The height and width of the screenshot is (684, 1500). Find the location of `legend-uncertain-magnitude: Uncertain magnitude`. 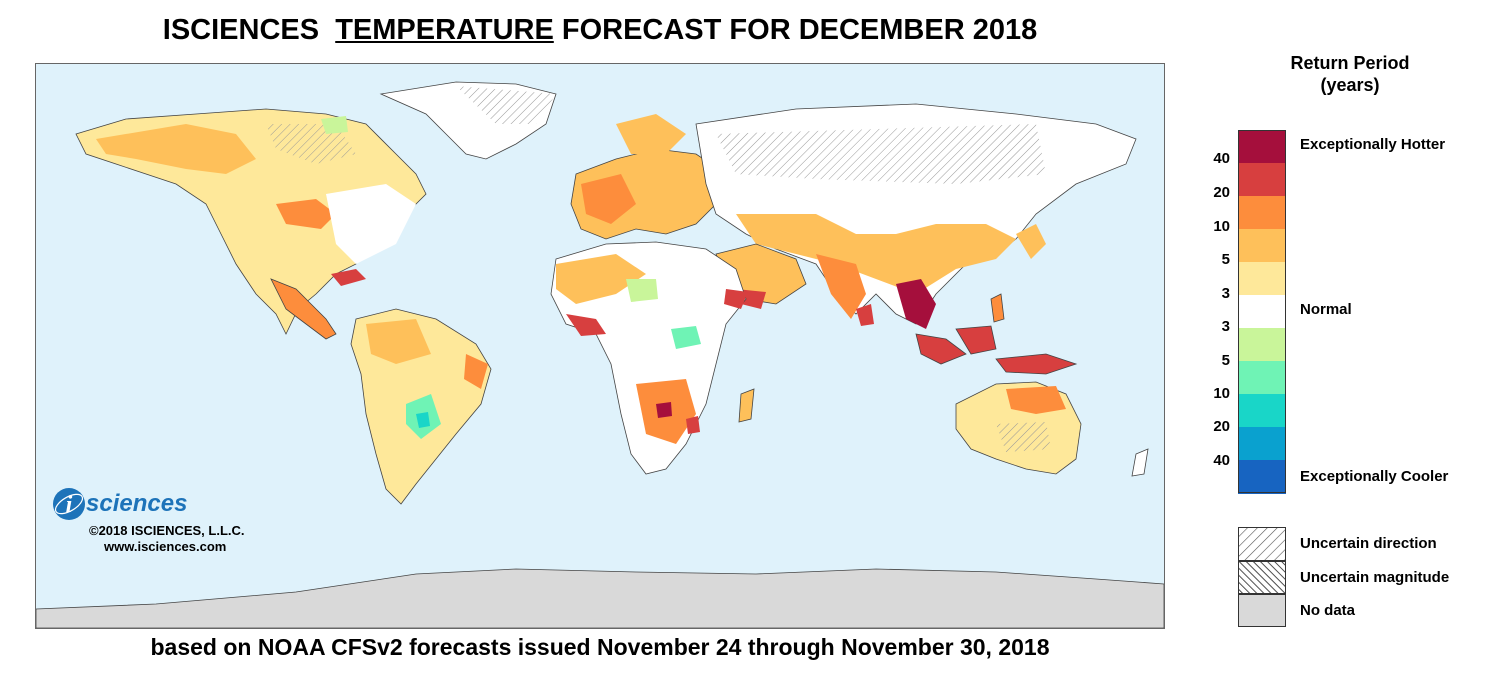

legend-uncertain-magnitude: Uncertain magnitude is located at coordinates (1375, 577).